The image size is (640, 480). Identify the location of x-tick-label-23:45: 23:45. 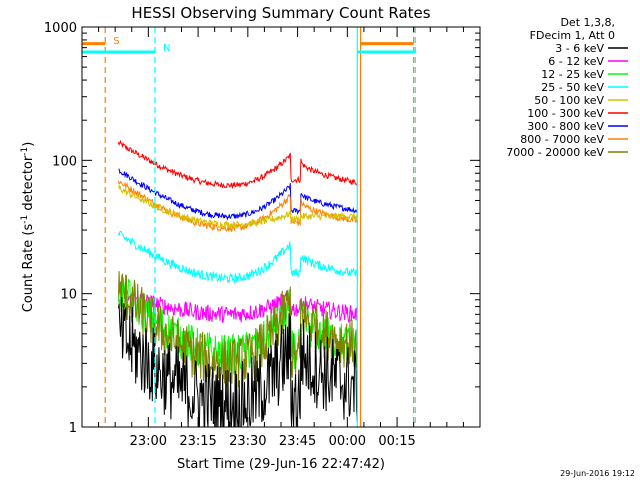
(297, 441).